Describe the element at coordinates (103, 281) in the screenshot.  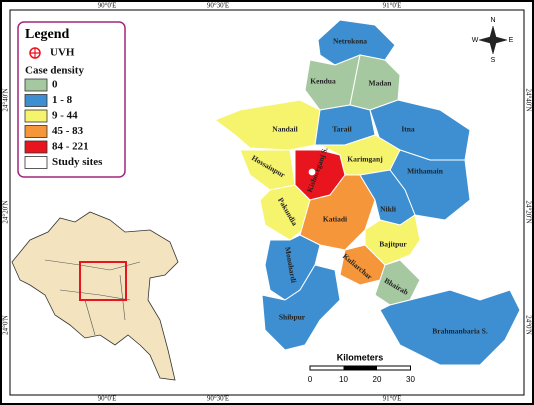
I see `study-area-box` at that location.